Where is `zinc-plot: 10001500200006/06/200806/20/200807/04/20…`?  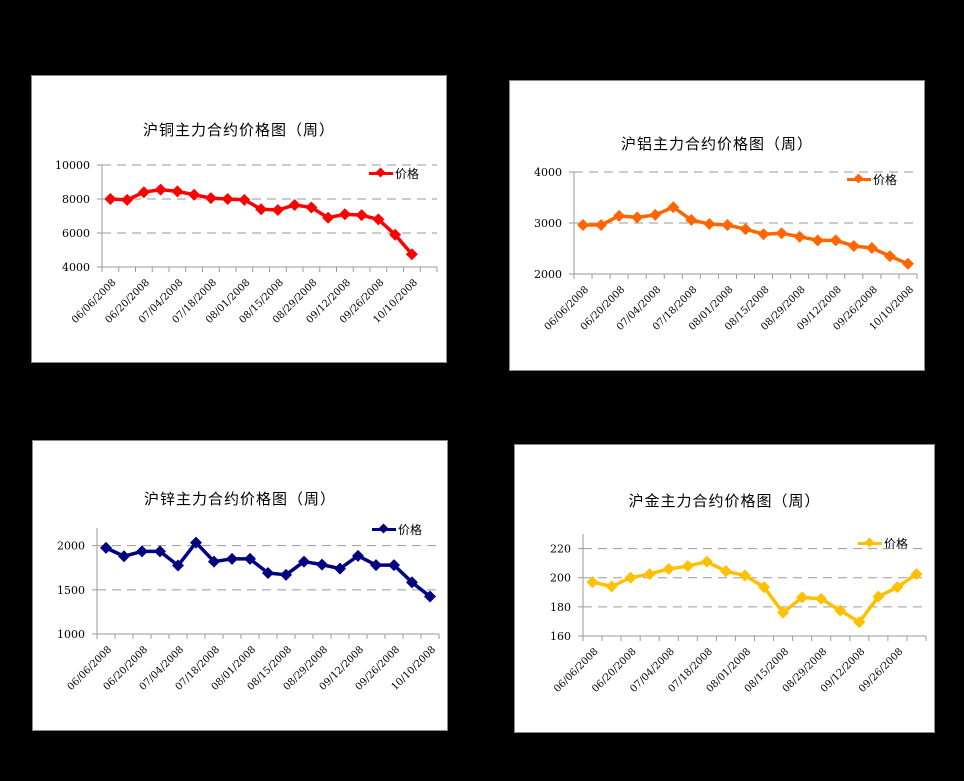 zinc-plot: 10001500200006/06/200806/20/200807/04/20… is located at coordinates (248, 610).